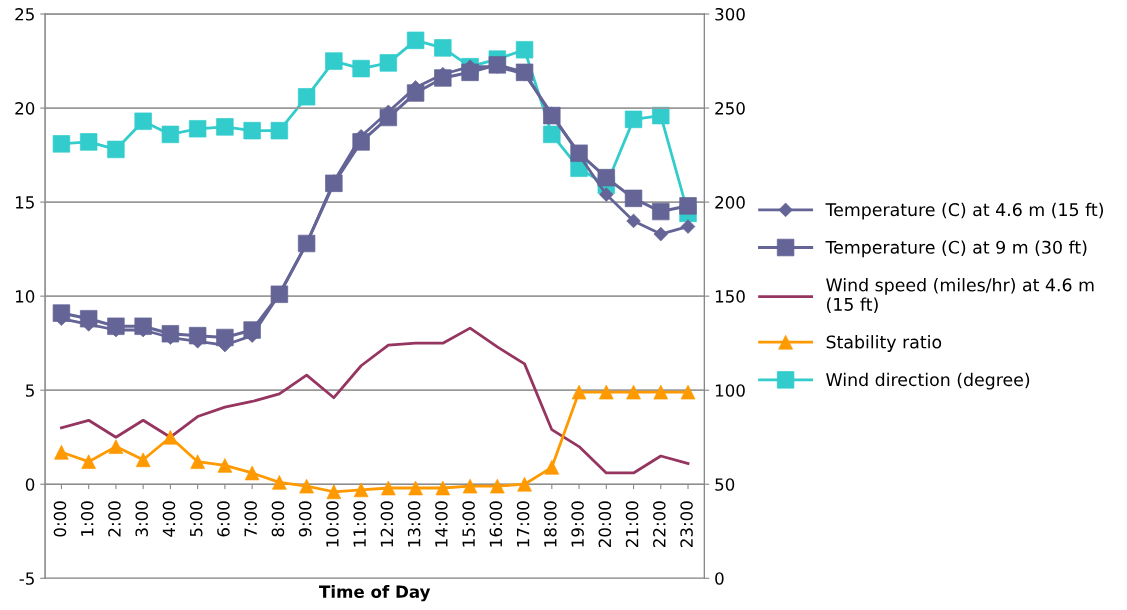 The width and height of the screenshot is (1127, 610). What do you see at coordinates (141, 519) in the screenshot?
I see `x-tick-label: 3:00` at bounding box center [141, 519].